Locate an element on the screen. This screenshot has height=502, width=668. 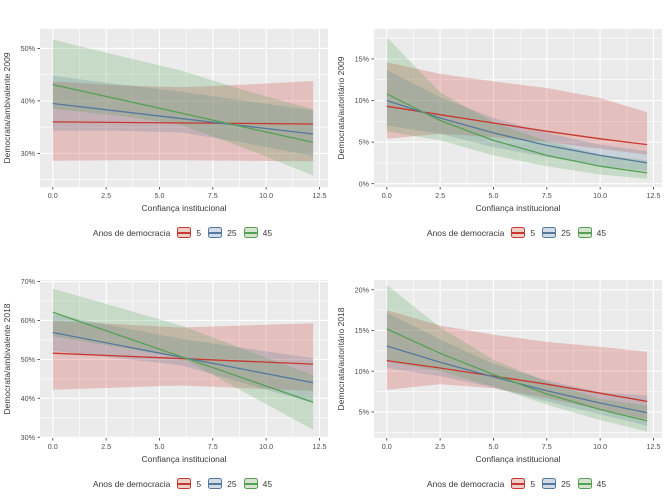
y-tick-label: 70% is located at coordinates (28, 281).